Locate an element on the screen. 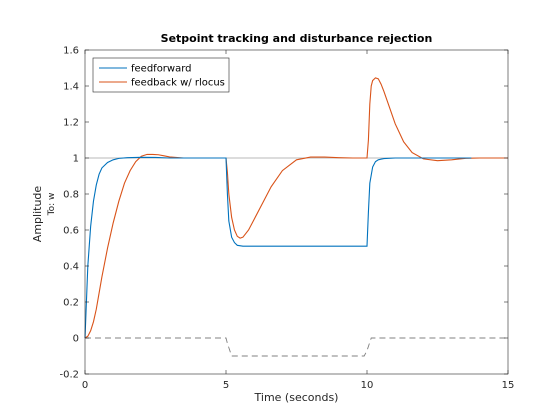 This screenshot has height=420, width=560. y-tick-label: 0.2 is located at coordinates (71, 303).